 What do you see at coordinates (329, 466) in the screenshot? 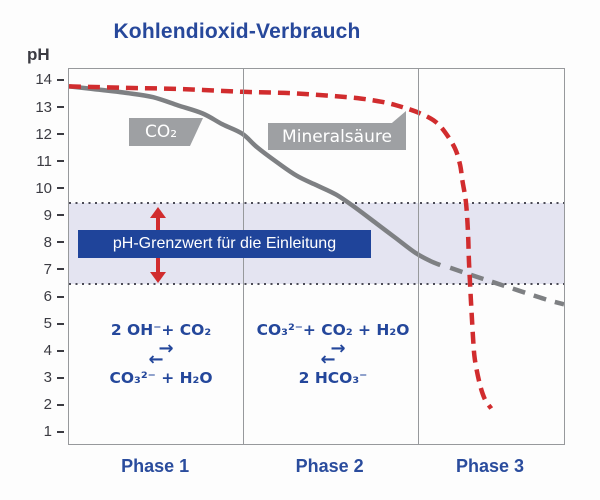
I see `phase-label-2: Phase 2` at bounding box center [329, 466].